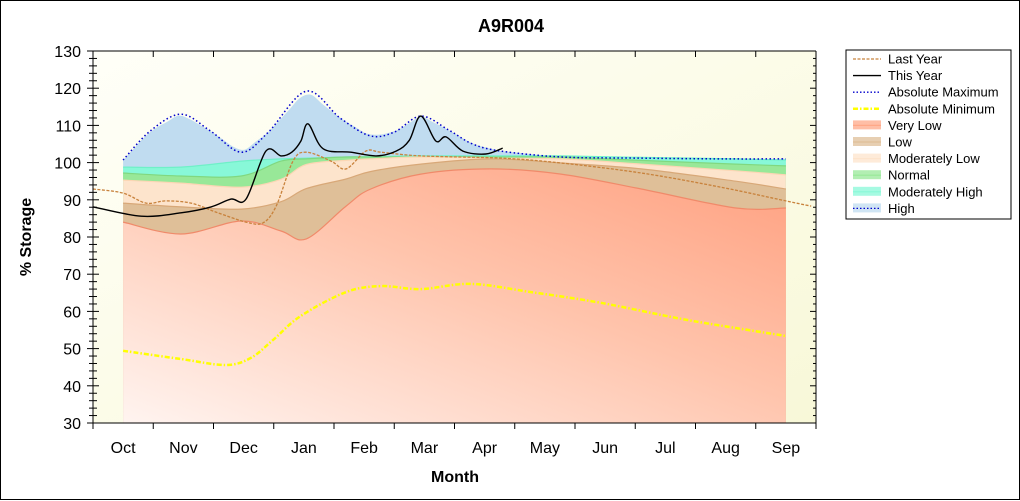 The height and width of the screenshot is (501, 1020). I want to click on x-tick-label: May, so click(545, 448).